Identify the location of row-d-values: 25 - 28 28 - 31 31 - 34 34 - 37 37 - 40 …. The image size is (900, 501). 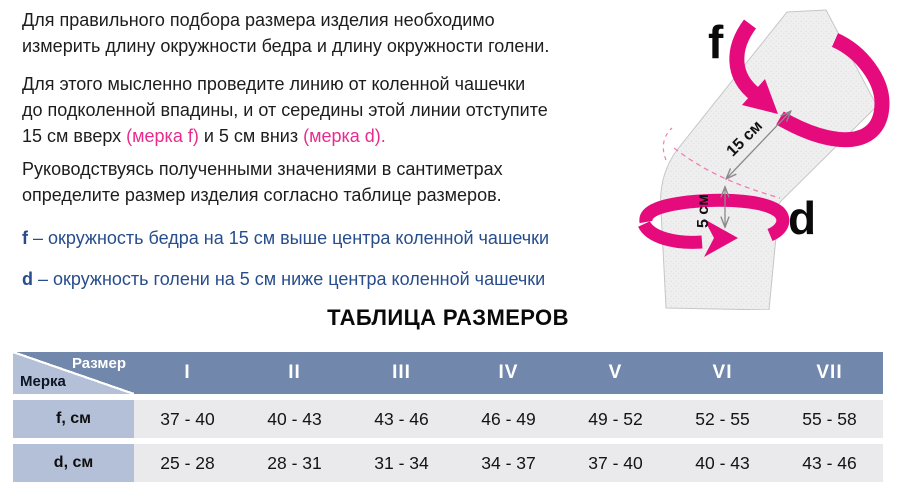
(508, 463).